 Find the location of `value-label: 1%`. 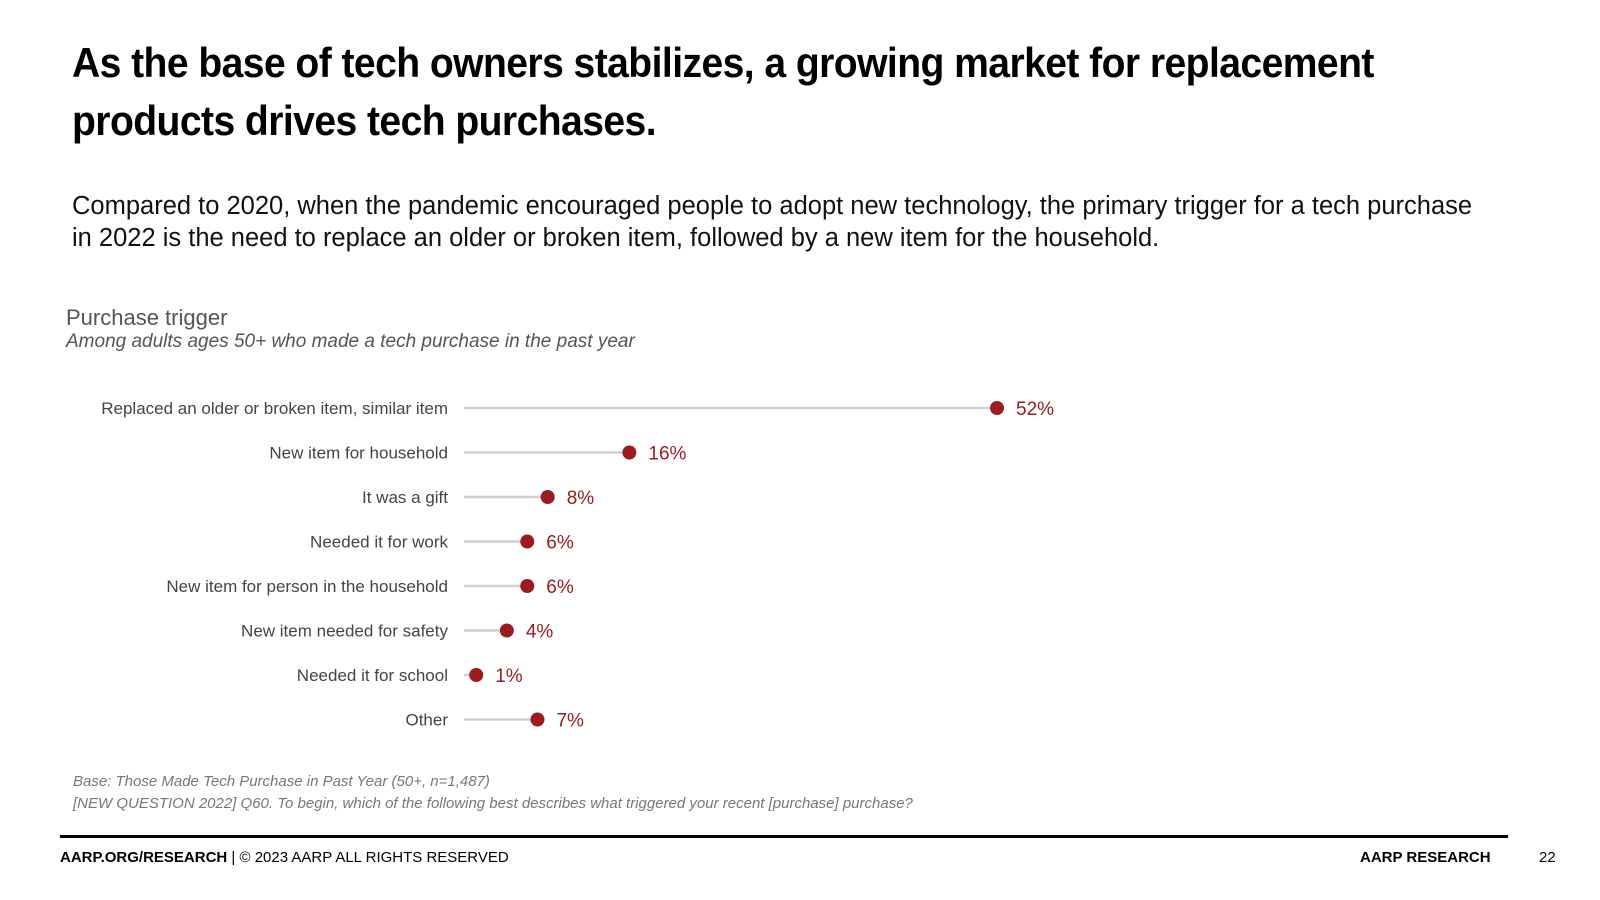

value-label: 1% is located at coordinates (509, 676).